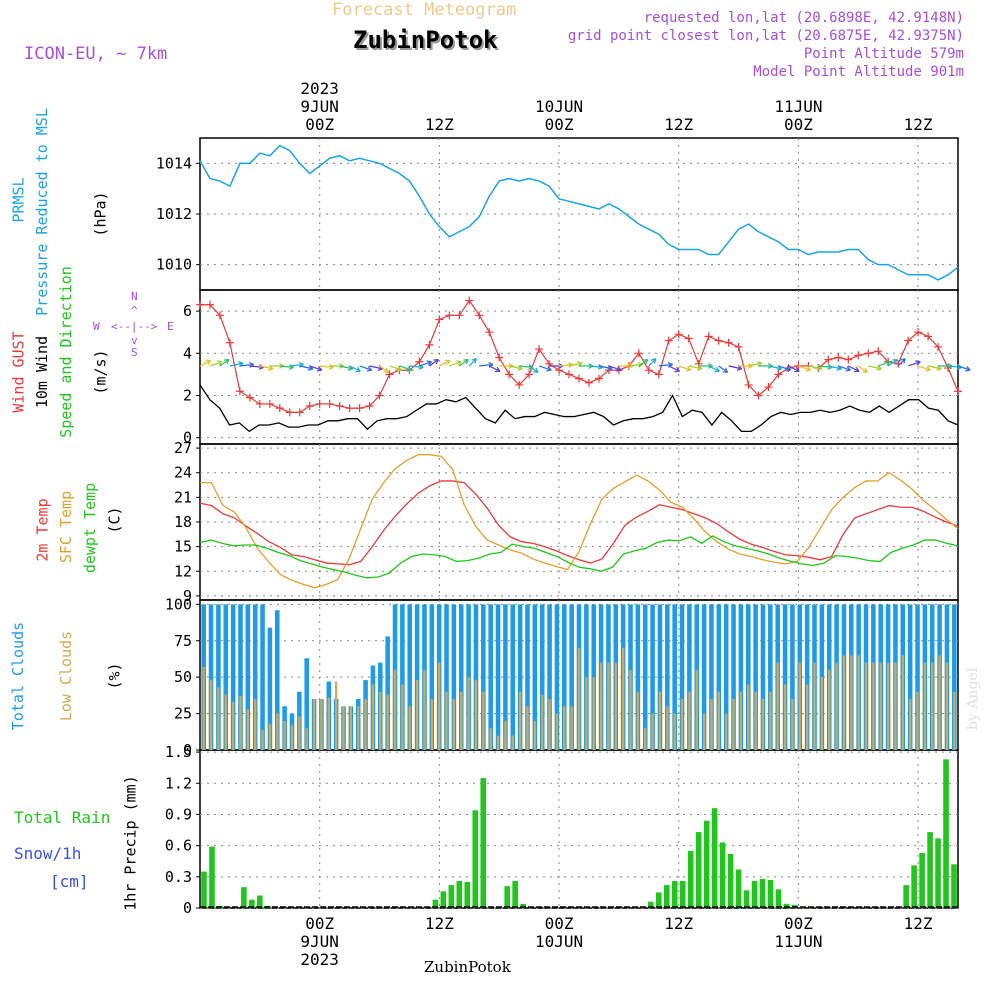  I want to click on total-clouds-label: Total Clouds, so click(18, 676).